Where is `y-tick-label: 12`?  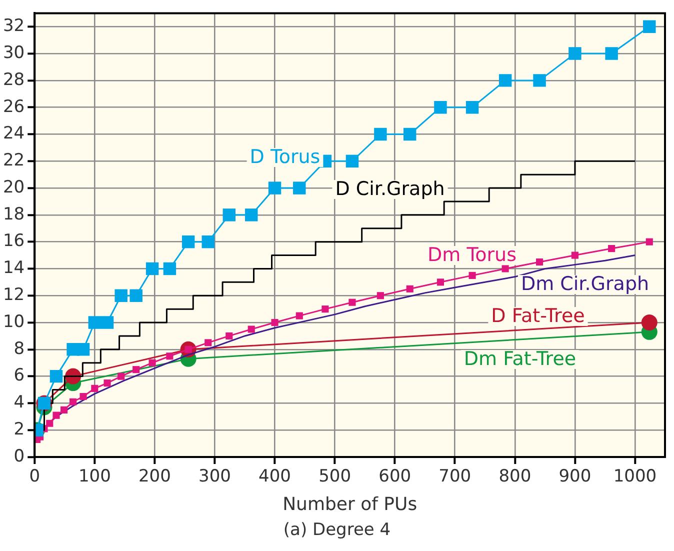 y-tick-label: 12 is located at coordinates (13, 295).